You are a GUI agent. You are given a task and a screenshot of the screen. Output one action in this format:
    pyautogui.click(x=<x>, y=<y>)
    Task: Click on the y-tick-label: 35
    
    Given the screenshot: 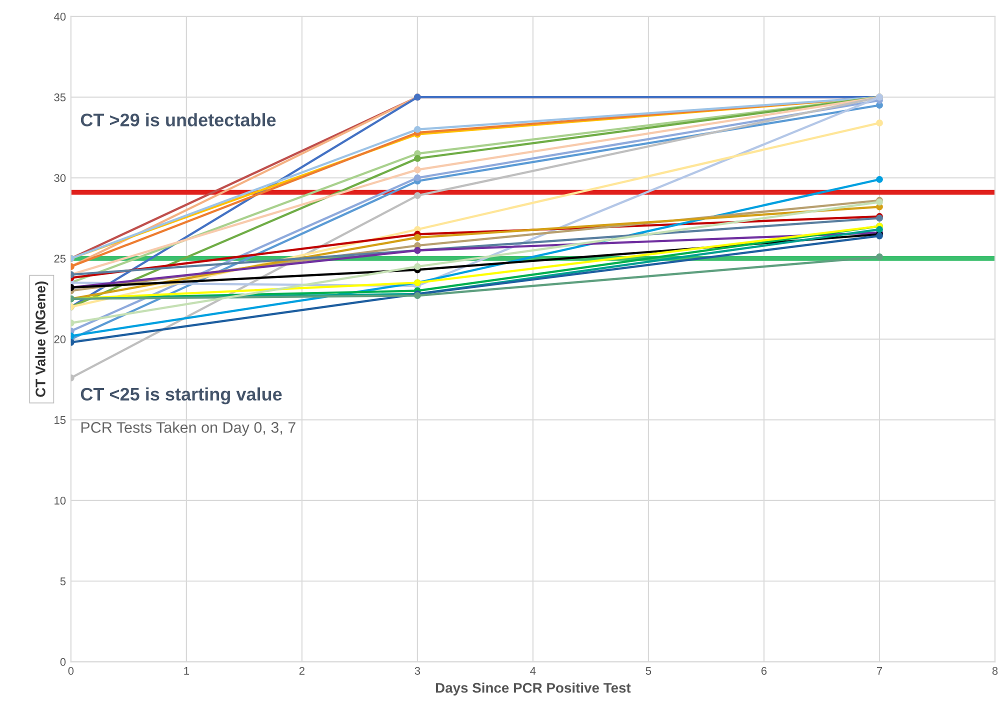 What is the action you would take?
    pyautogui.click(x=60, y=97)
    